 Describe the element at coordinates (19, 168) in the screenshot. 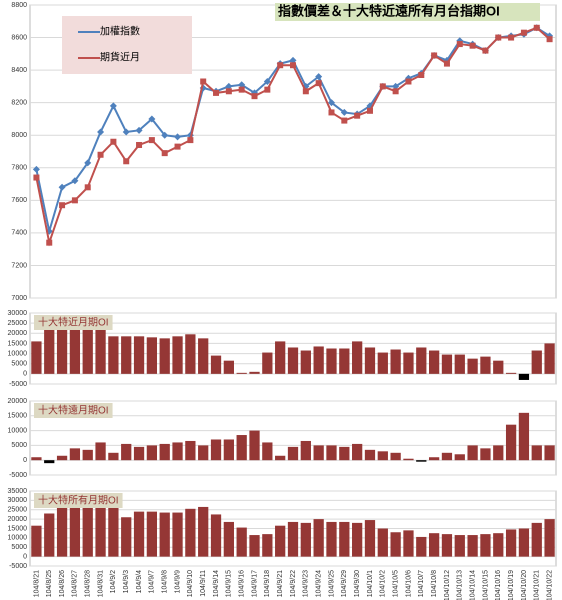

I see `y-tick-label: 7800` at that location.